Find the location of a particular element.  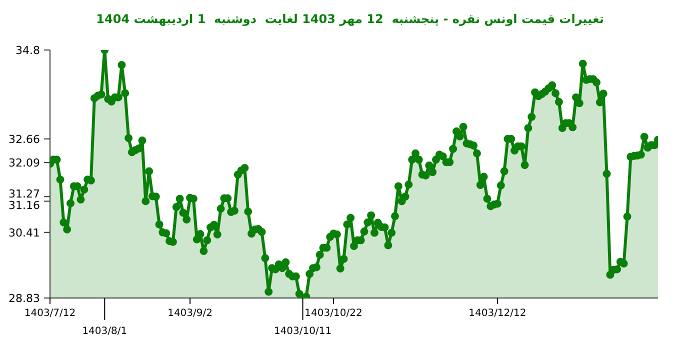

x-tick-label: 1403/7/12 is located at coordinates (50, 313).